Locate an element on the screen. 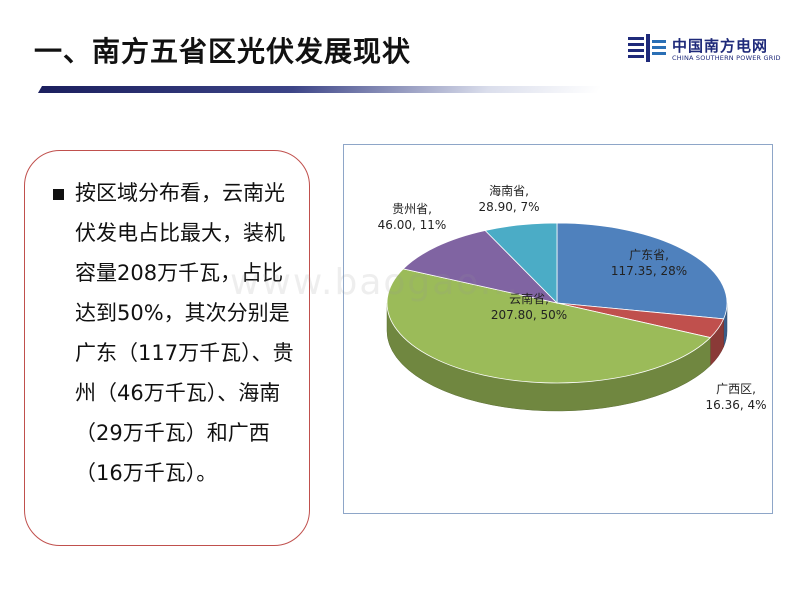  pie-slice-广东省 is located at coordinates (642, 271).